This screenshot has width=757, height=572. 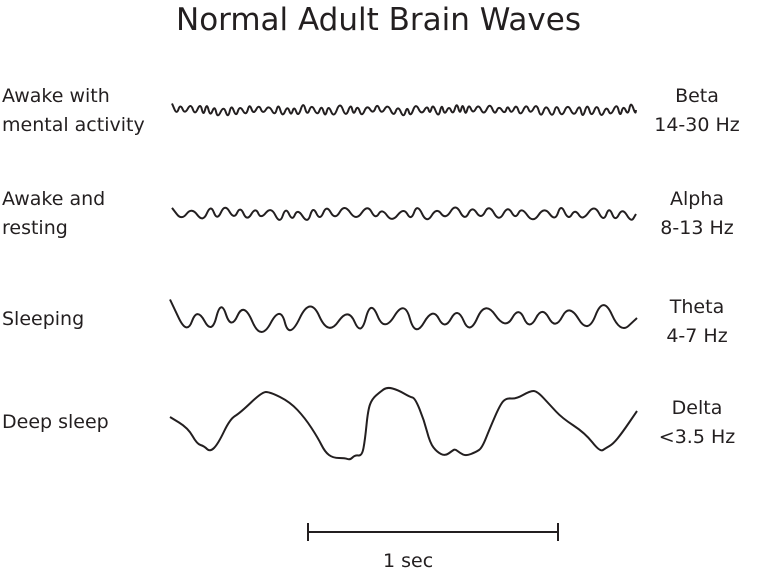 I want to click on freq-label-alpha: Alpha 8-13 Hz, so click(x=697, y=214).